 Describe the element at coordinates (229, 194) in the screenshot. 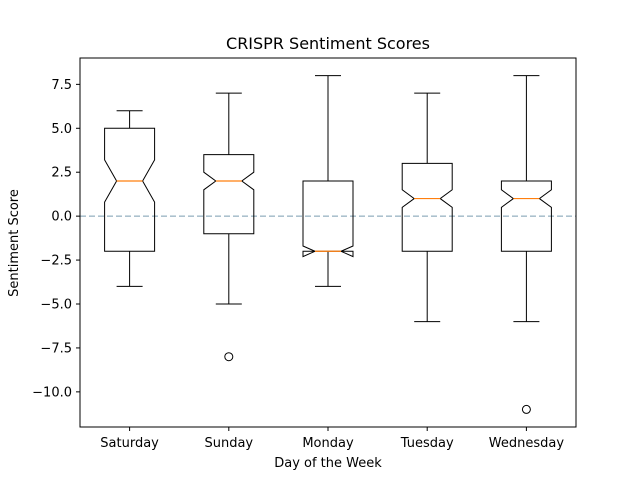

I see `box-sunday` at that location.